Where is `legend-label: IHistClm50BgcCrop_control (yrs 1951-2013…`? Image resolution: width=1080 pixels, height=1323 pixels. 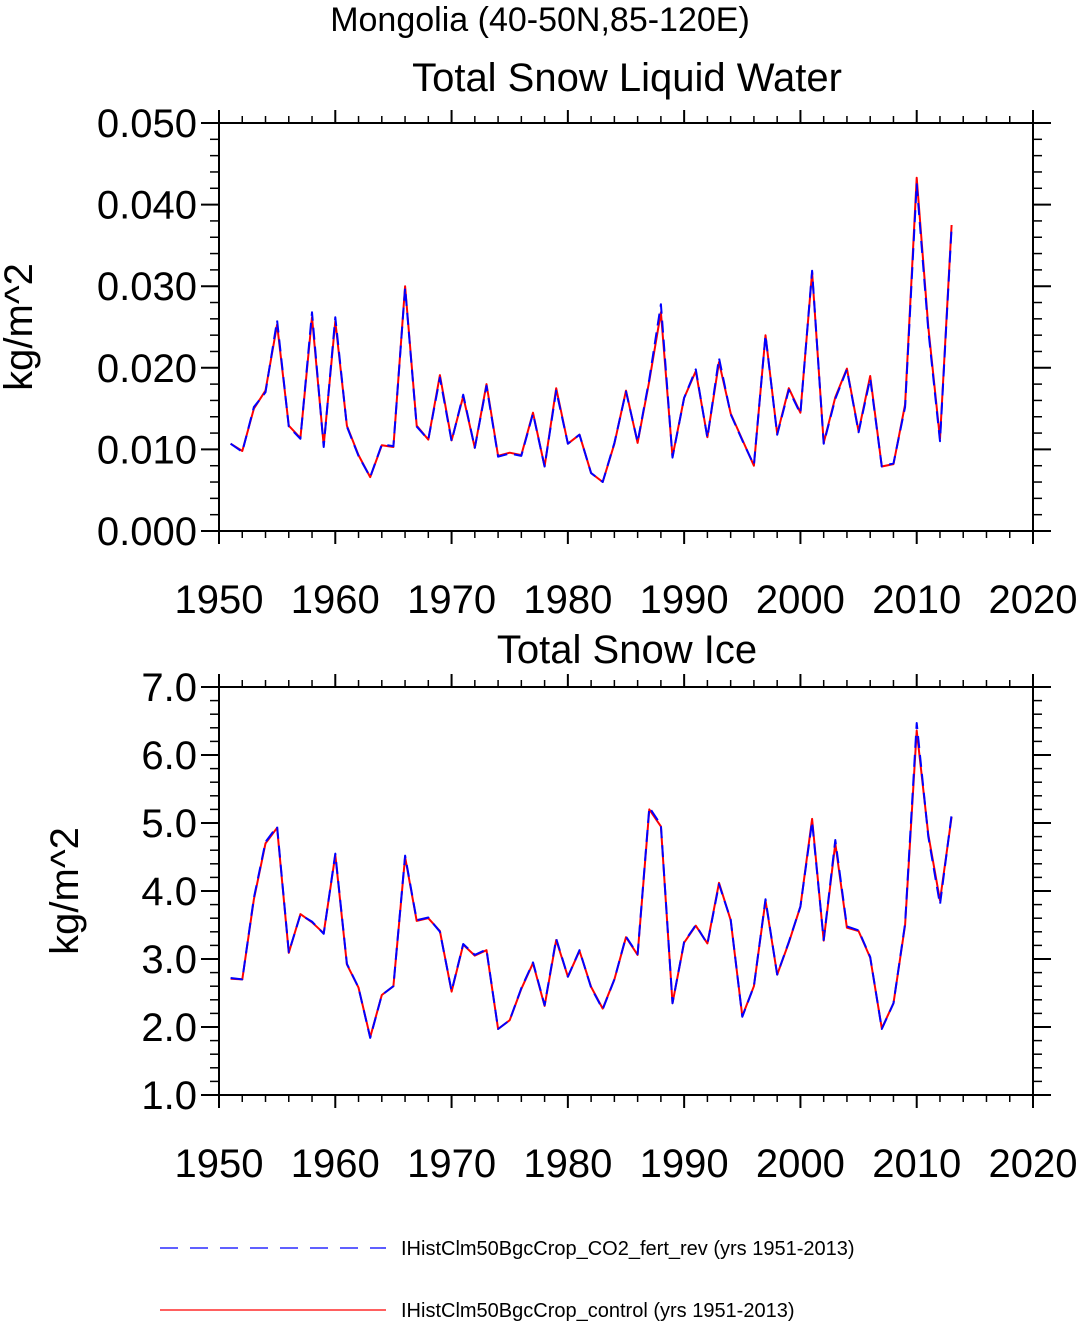 legend-label: IHistClm50BgcCrop_control (yrs 1951-2013… is located at coordinates (598, 1311).